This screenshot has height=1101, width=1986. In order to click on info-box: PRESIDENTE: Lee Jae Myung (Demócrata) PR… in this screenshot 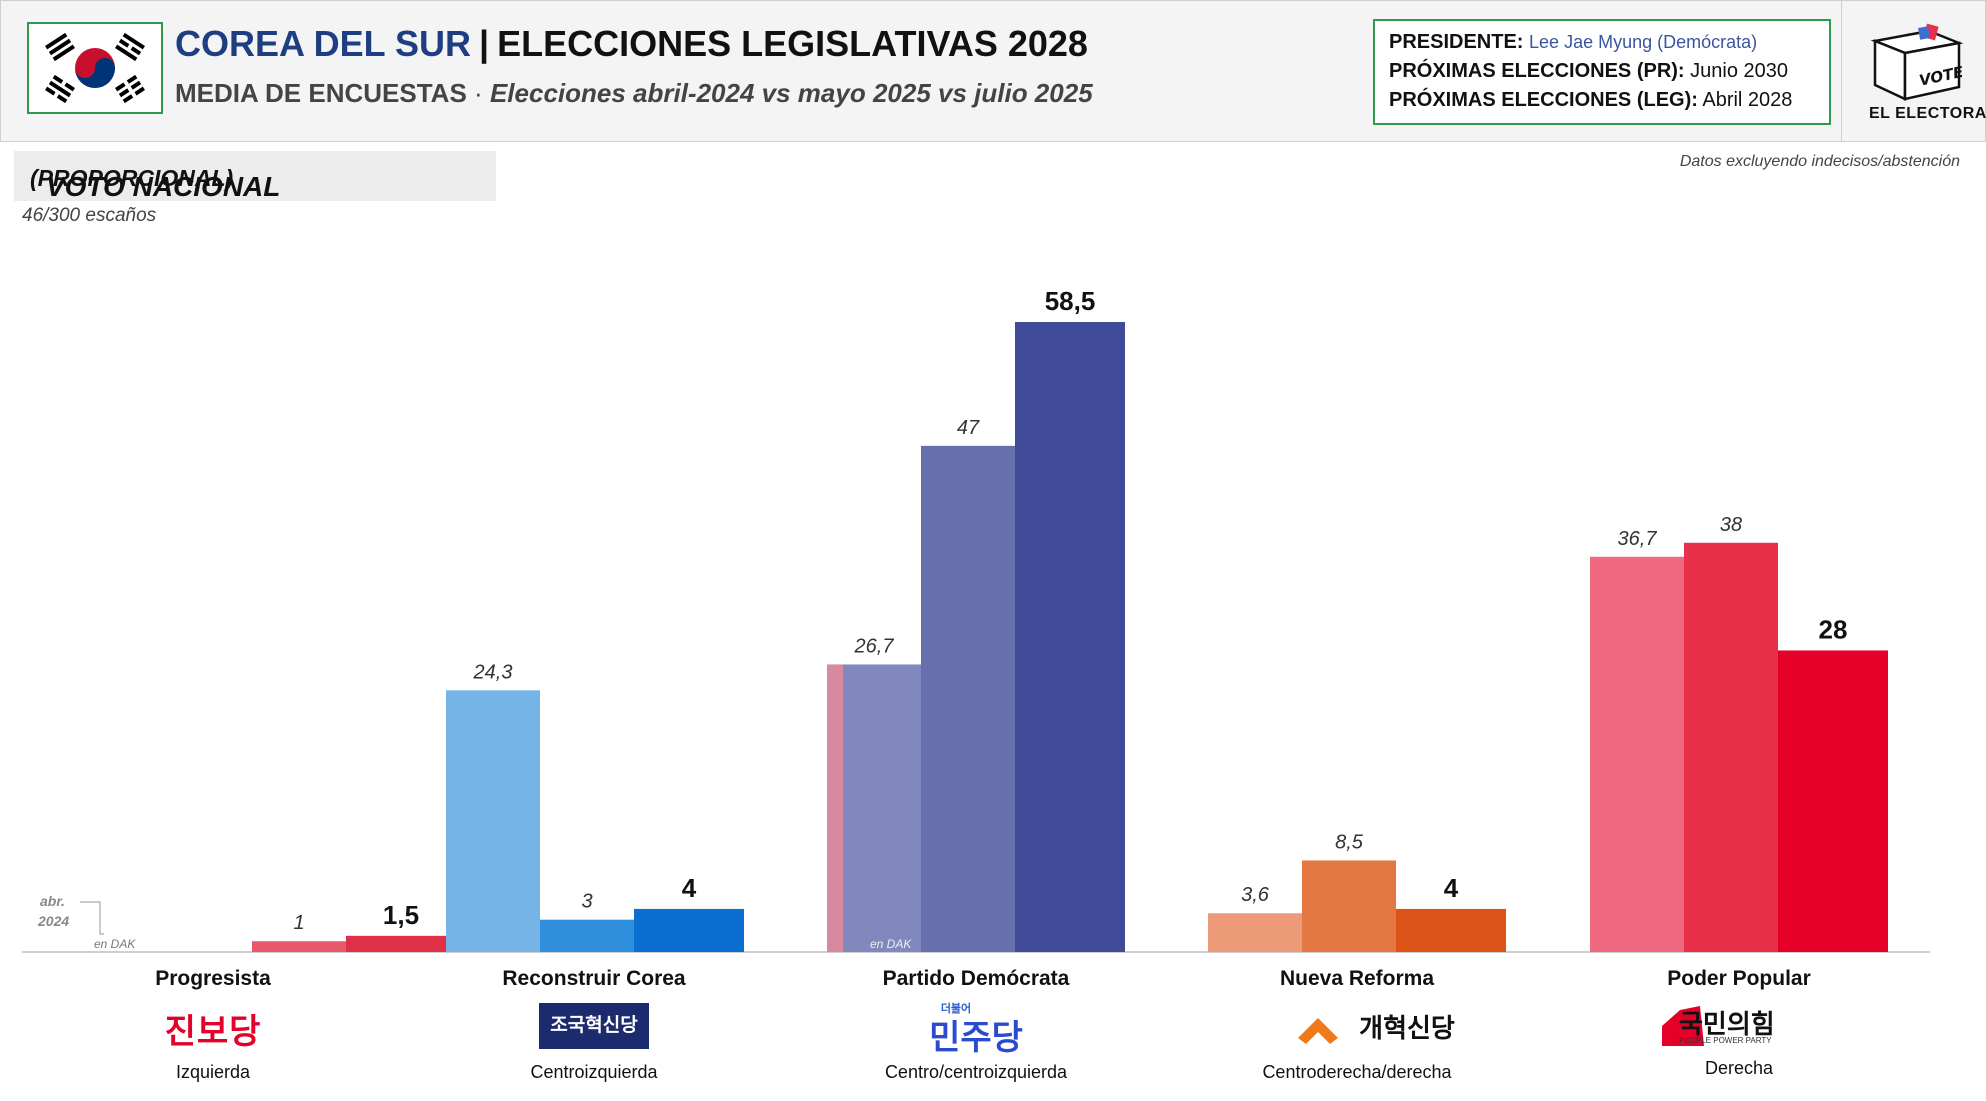, I will do `click(1602, 72)`.